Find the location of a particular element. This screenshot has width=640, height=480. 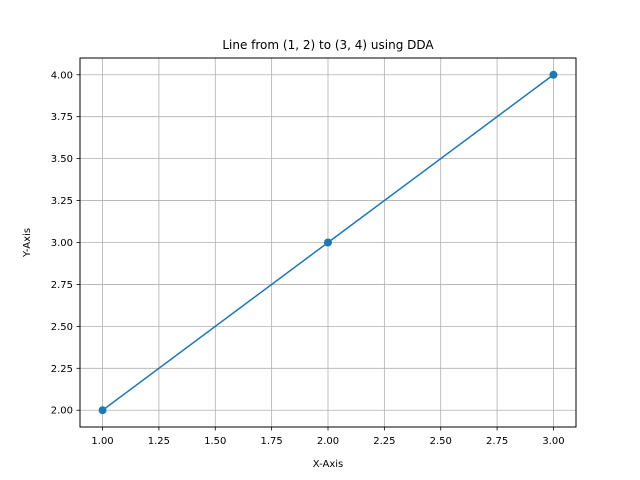

x-tick-label: 2.25 is located at coordinates (384, 441).